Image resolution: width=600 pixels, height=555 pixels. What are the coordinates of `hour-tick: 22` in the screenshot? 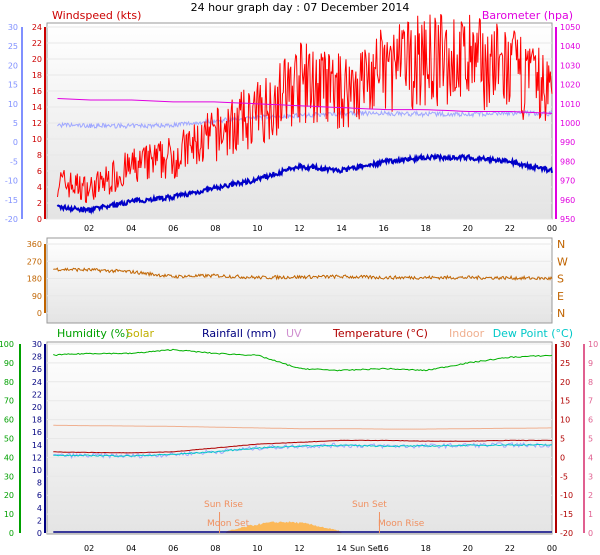 It's located at (510, 548).